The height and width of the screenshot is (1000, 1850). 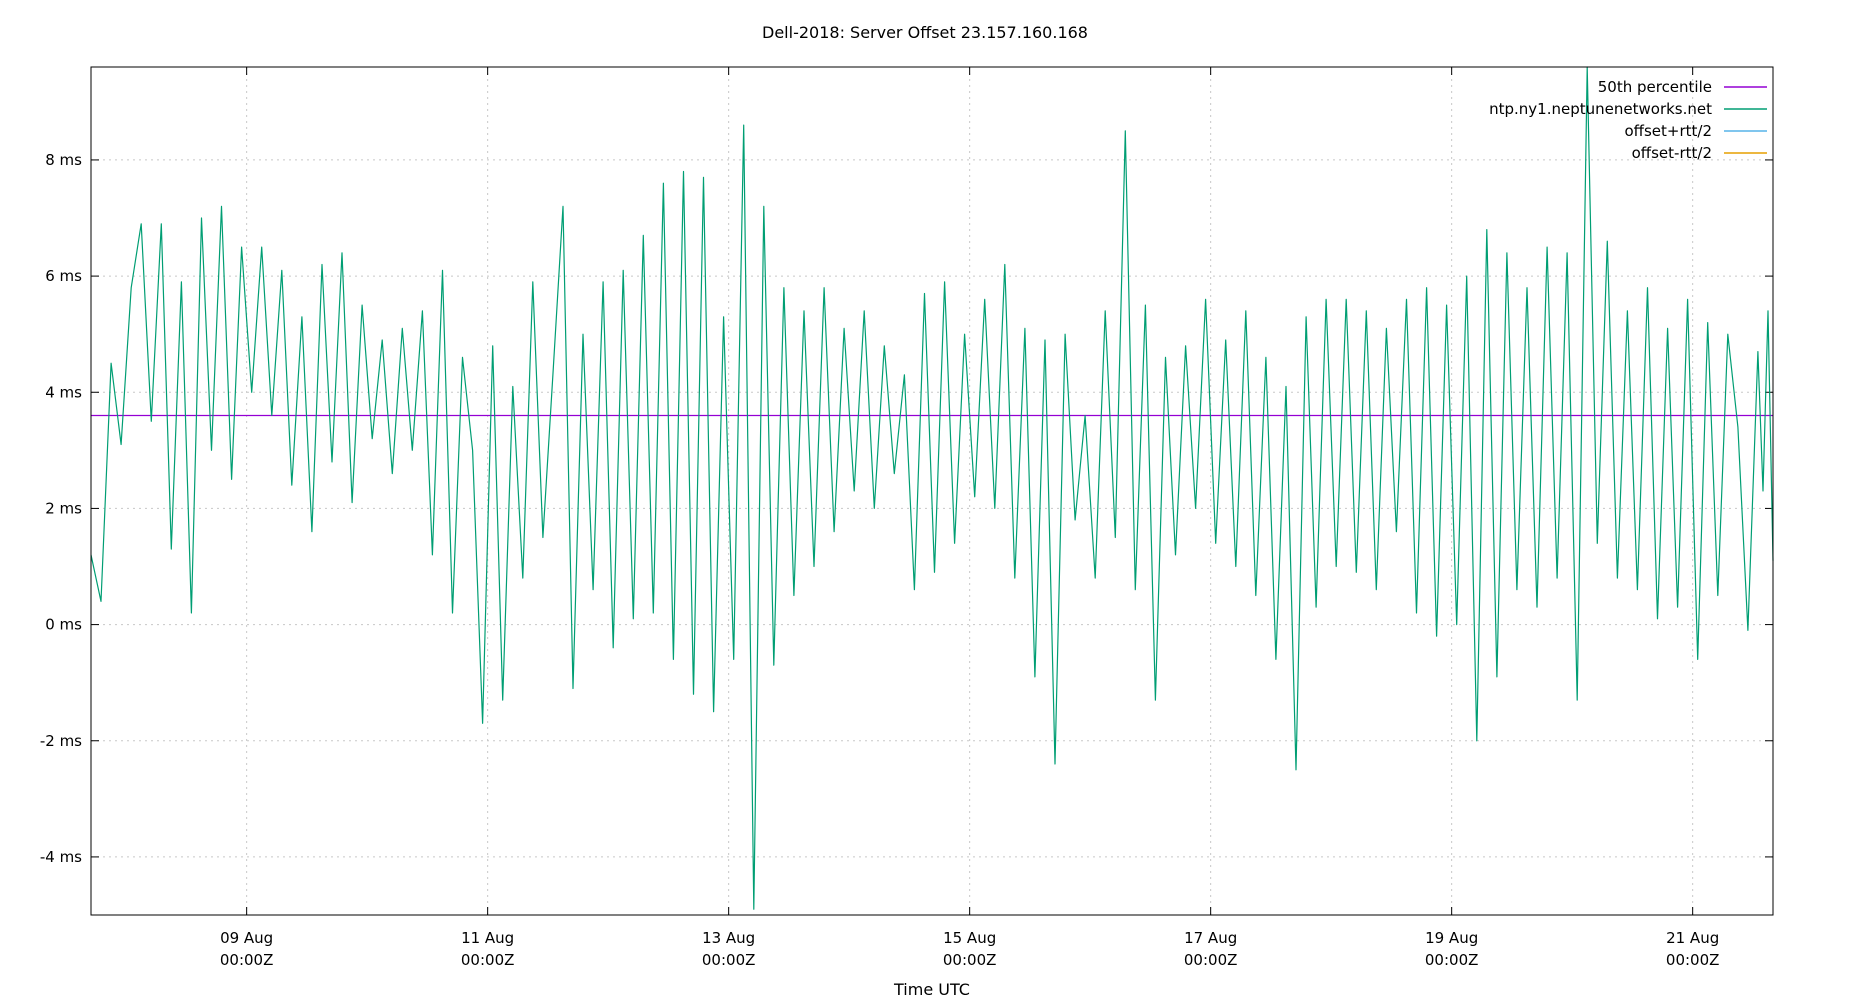 I want to click on x-tick-label-date: 15 Aug, so click(x=969, y=938).